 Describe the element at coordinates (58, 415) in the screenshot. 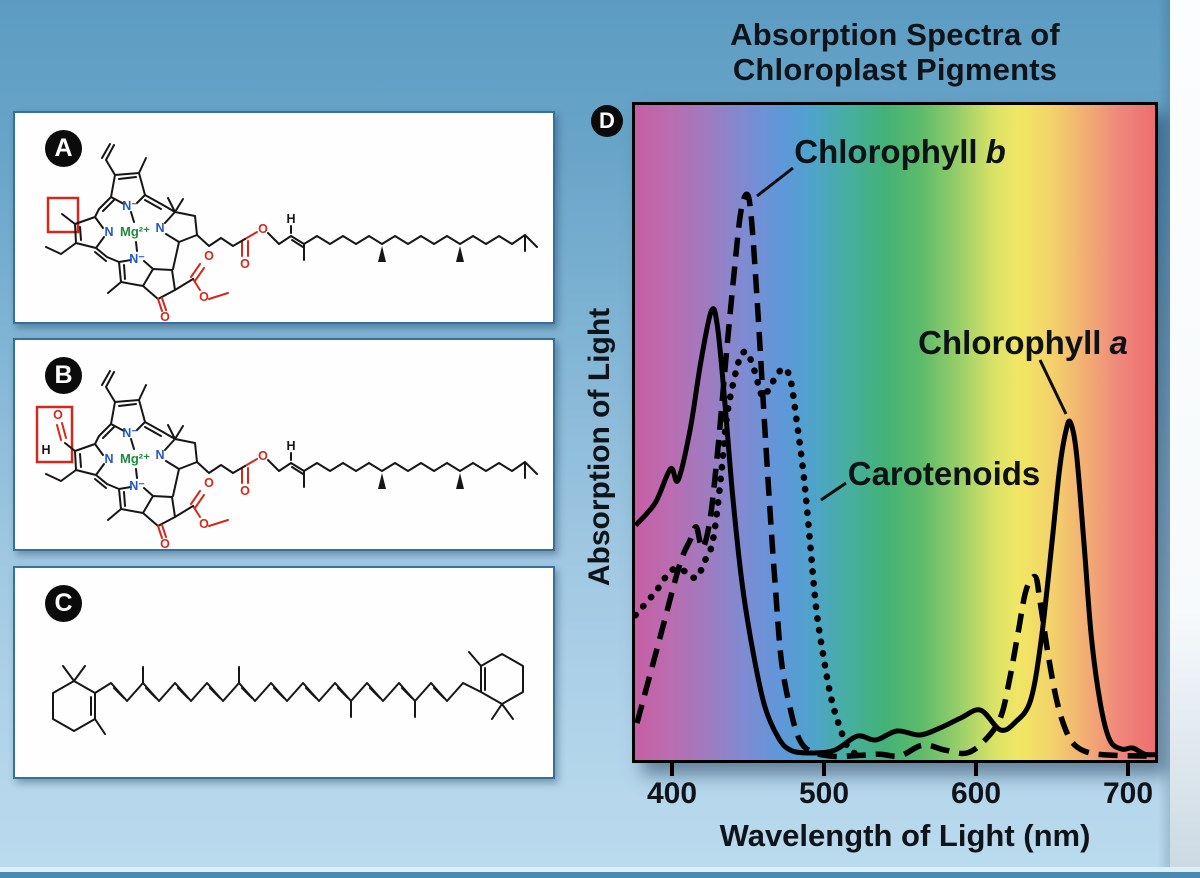

I see `aldehyde-oxygen-label: O` at that location.